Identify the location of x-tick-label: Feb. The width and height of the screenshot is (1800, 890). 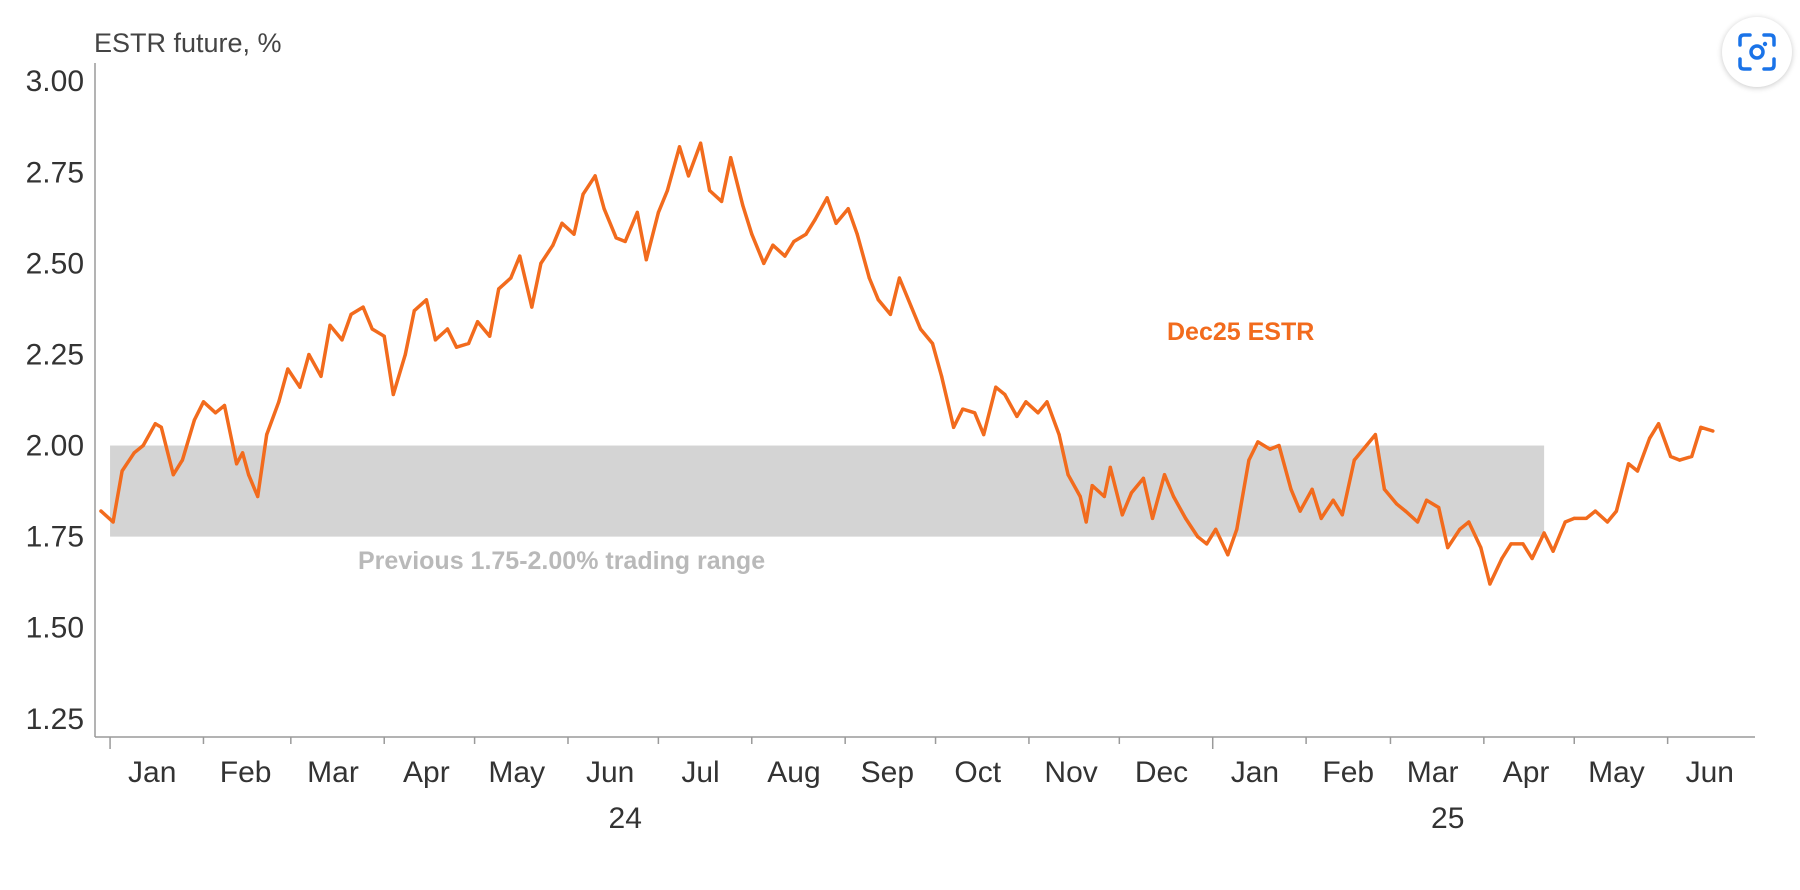
(1348, 772).